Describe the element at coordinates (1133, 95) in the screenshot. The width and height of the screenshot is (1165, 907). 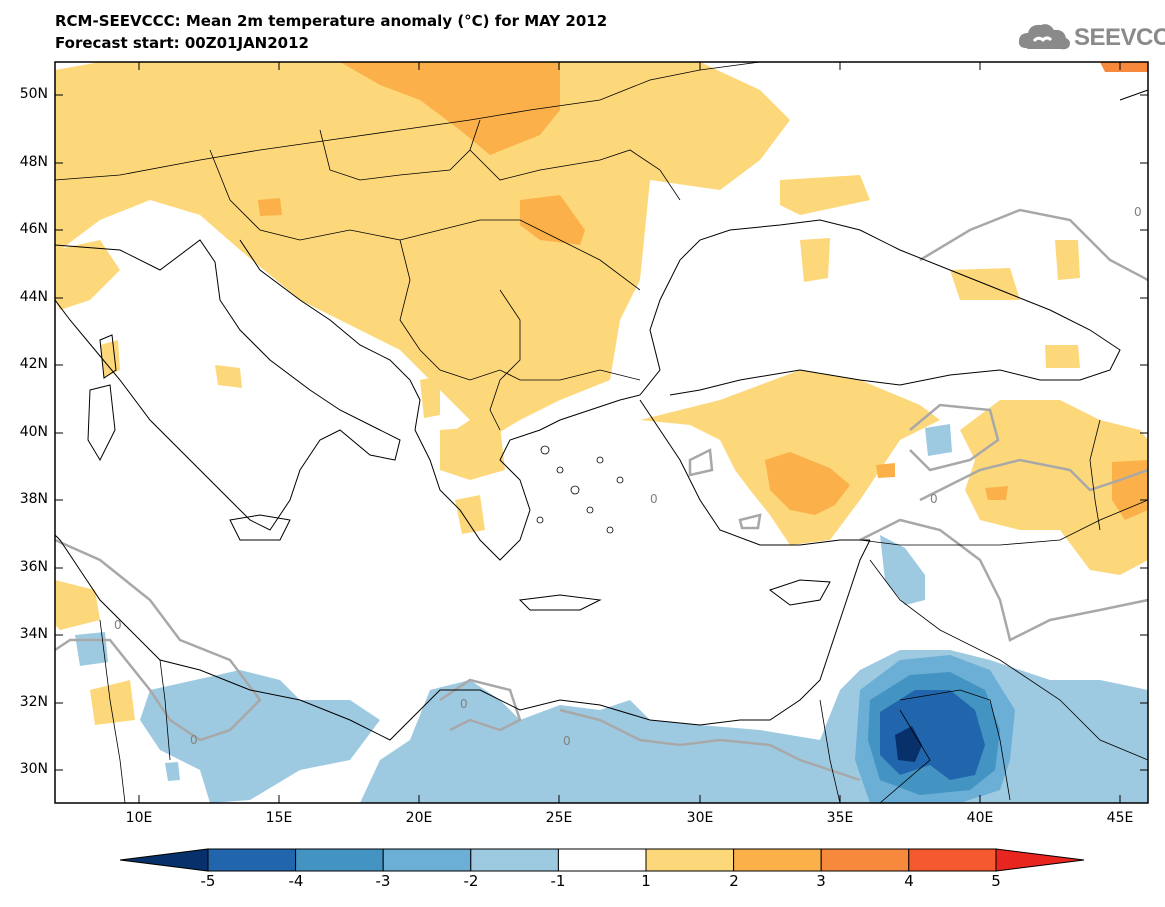
I see `coast-caspian` at that location.